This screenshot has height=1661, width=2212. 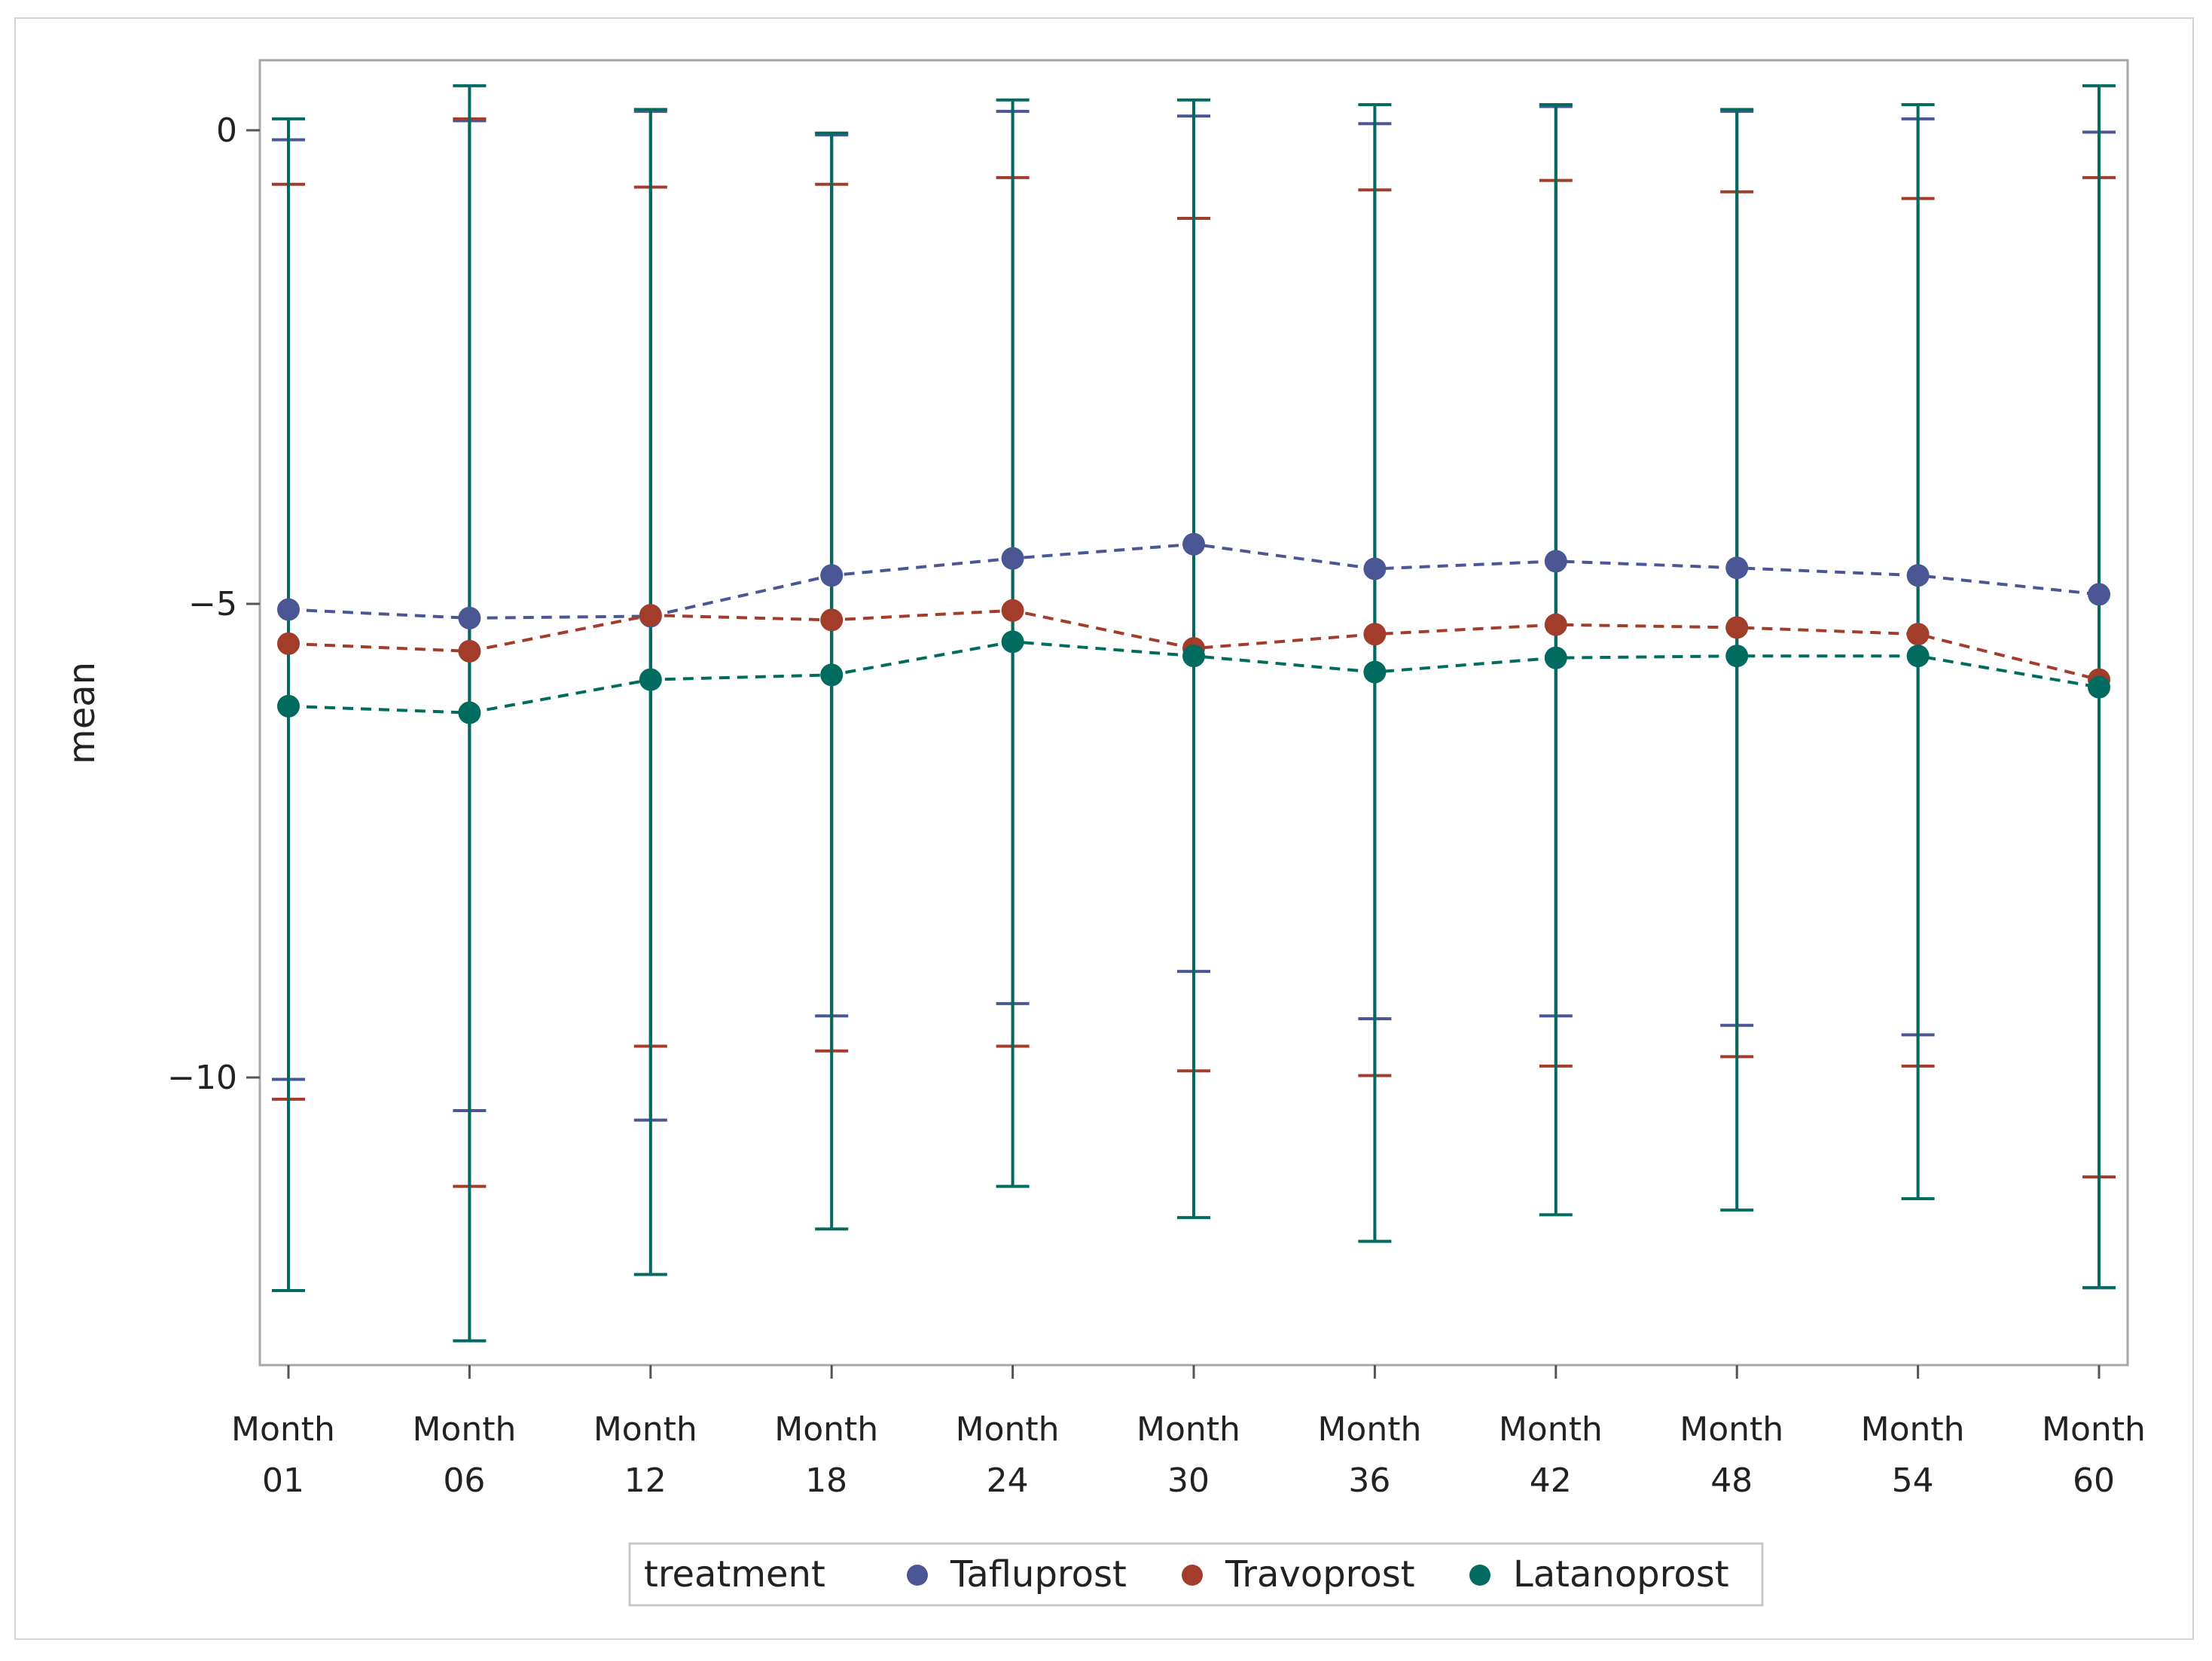 I want to click on legend-items: Tafluprost Travoprost Latanoprost, so click(x=1318, y=1574).